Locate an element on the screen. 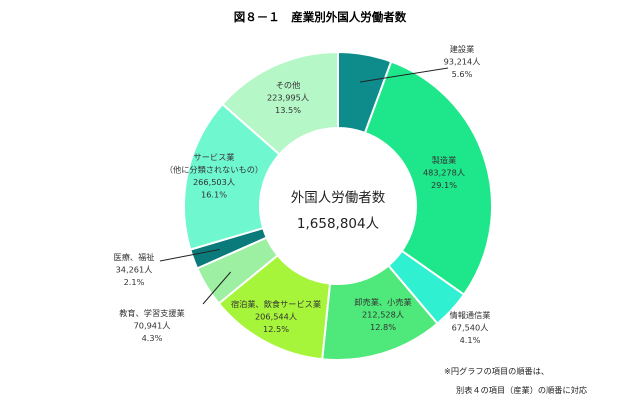 This screenshot has height=409, width=640. slice-percent-2: 4.1% is located at coordinates (470, 340).